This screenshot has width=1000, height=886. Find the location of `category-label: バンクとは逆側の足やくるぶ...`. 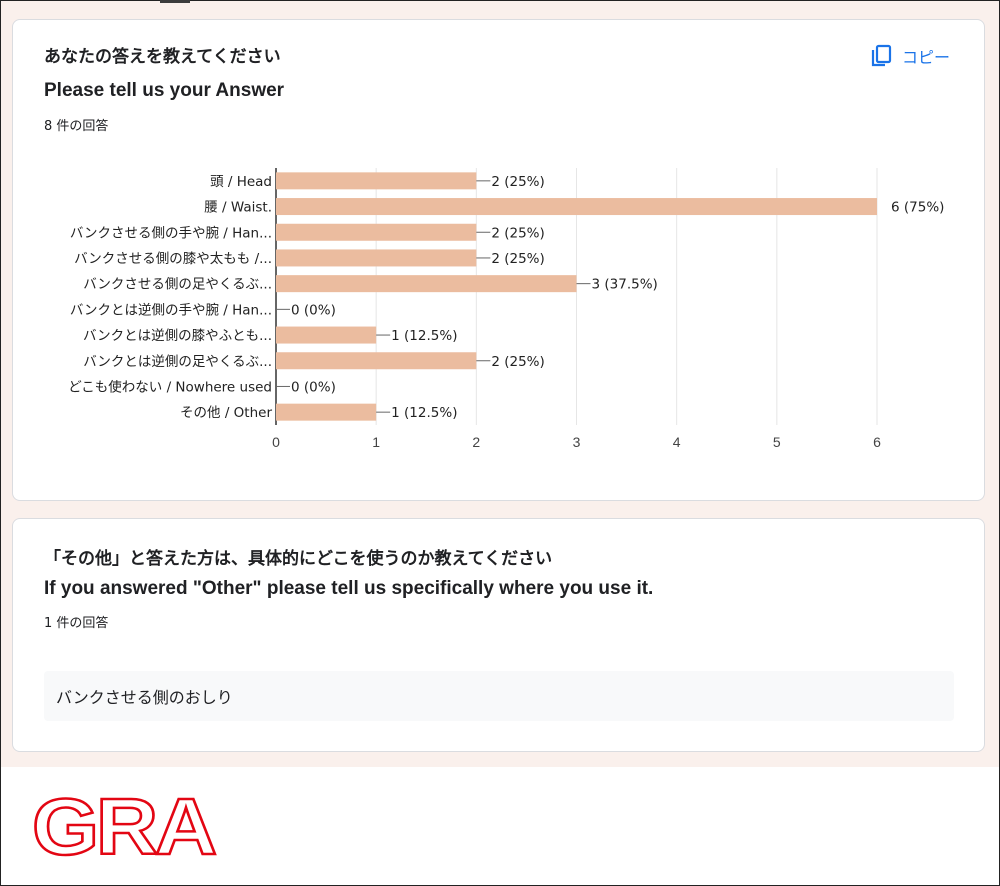

category-label: バンクとは逆側の足やくるぶ... is located at coordinates (177, 362).